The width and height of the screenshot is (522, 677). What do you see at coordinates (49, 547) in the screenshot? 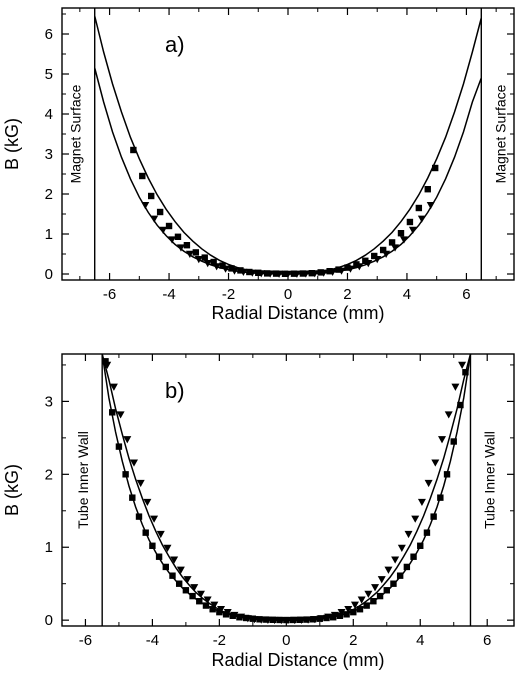
I see `y-tick-label: 1` at bounding box center [49, 547].